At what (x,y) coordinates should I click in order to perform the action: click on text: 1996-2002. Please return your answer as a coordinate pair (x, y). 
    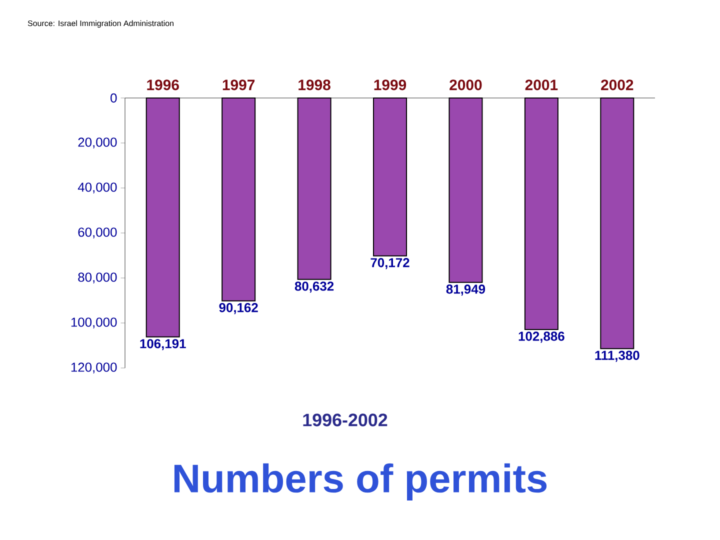
    Looking at the image, I should click on (345, 420).